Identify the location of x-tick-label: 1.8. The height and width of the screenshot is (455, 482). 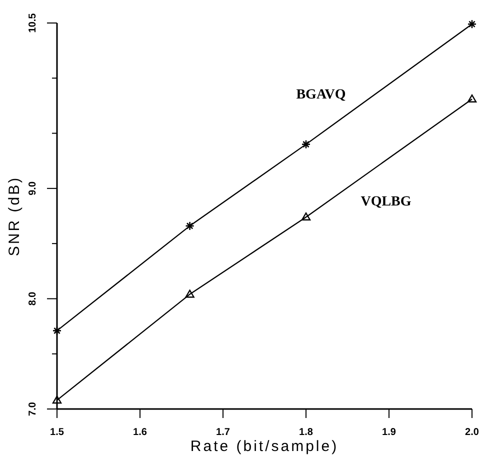
(306, 432).